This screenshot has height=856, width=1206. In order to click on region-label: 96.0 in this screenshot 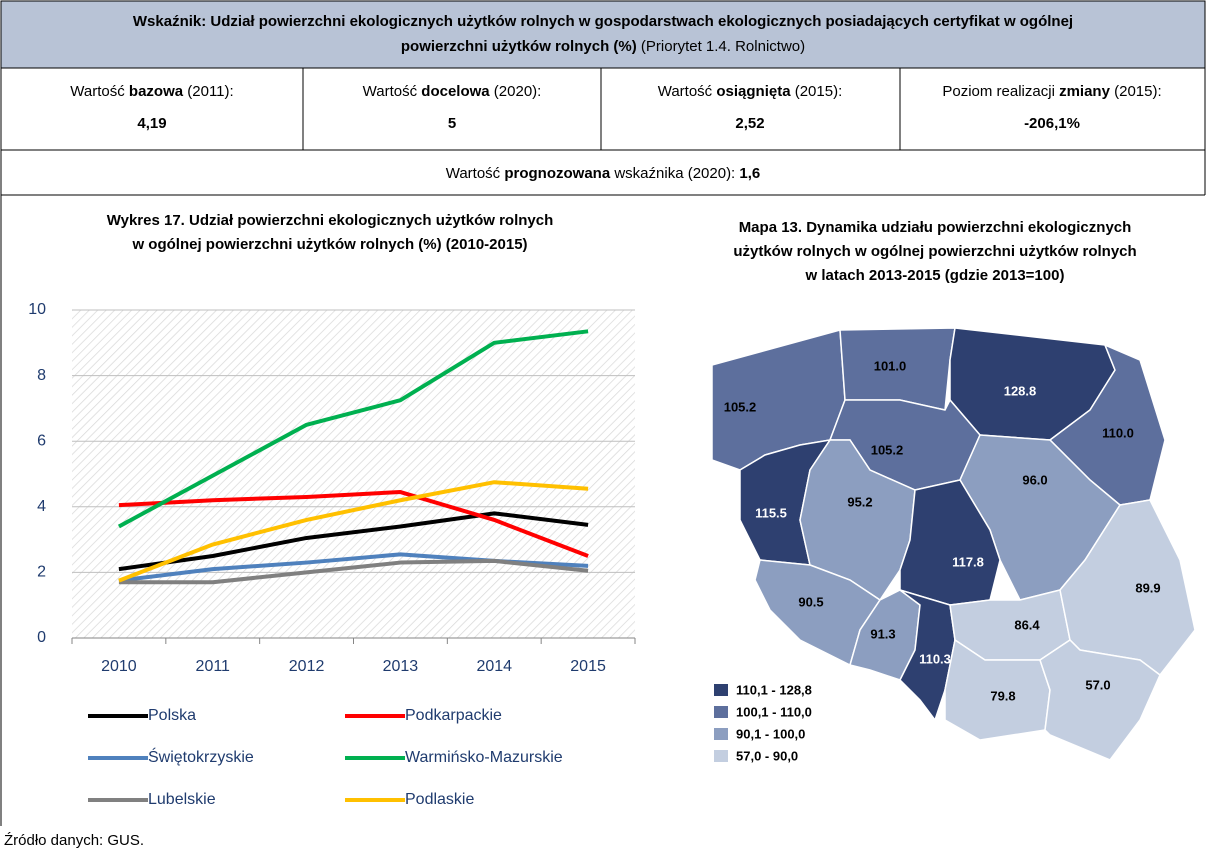, I will do `click(1034, 479)`.